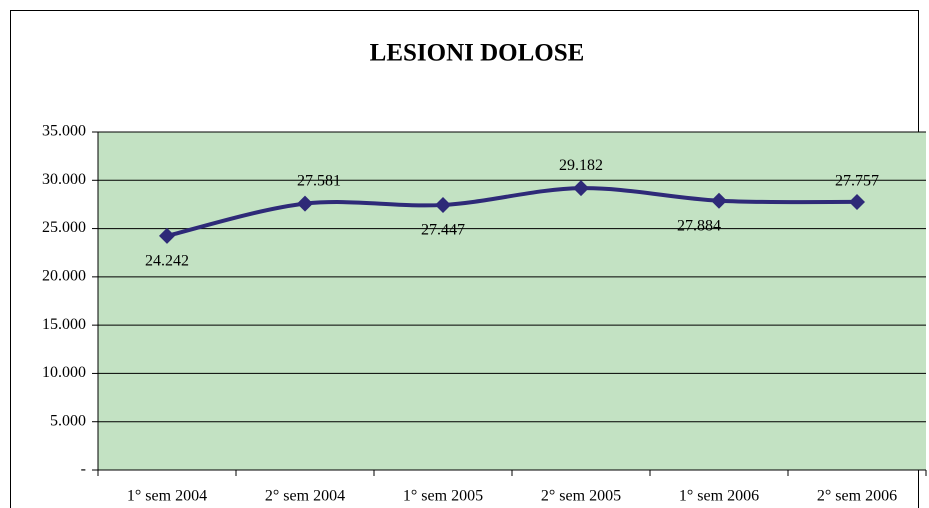 The width and height of the screenshot is (929, 508). What do you see at coordinates (64, 276) in the screenshot?
I see `y-tick-label: 20.000` at bounding box center [64, 276].